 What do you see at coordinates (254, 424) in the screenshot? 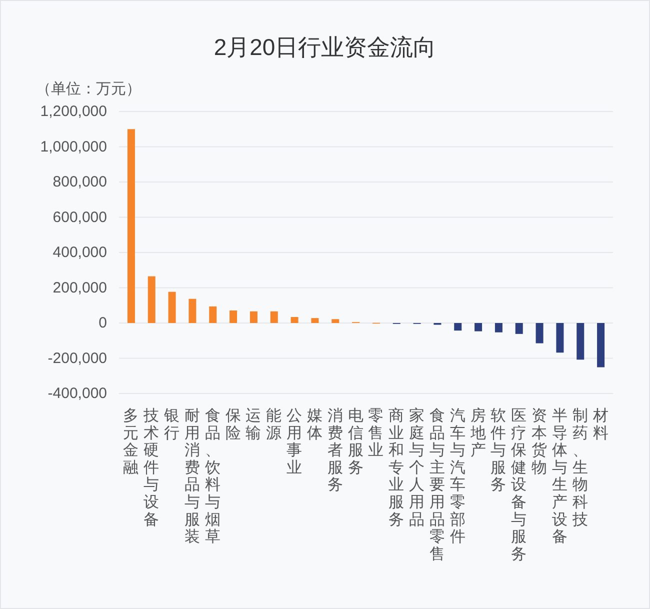
I see `x-tick-label: 运输` at bounding box center [254, 424].